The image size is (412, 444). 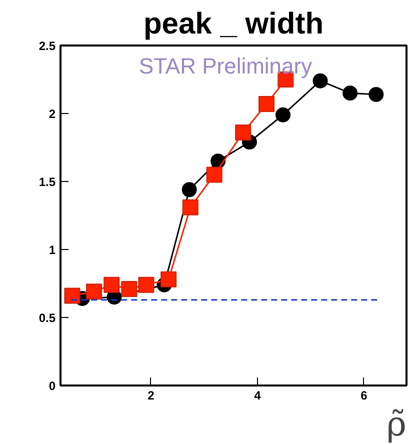 What do you see at coordinates (52, 386) in the screenshot?
I see `y-tick-label: 0` at bounding box center [52, 386].